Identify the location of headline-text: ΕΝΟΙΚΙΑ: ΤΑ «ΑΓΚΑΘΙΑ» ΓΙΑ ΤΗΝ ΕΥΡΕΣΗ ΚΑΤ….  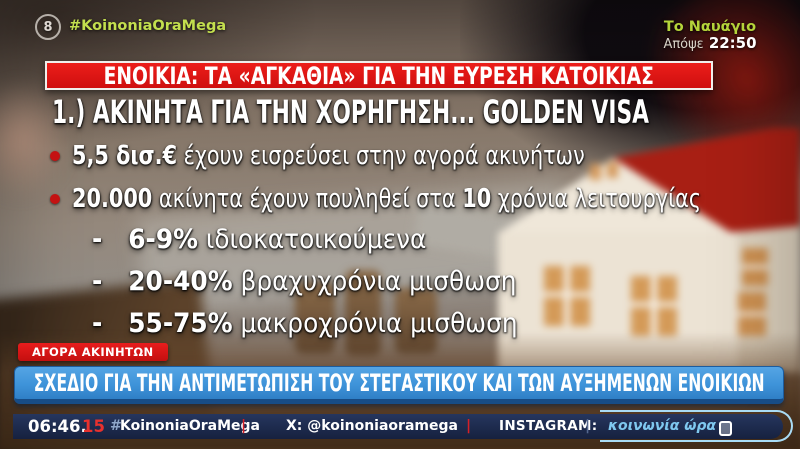
(379, 75).